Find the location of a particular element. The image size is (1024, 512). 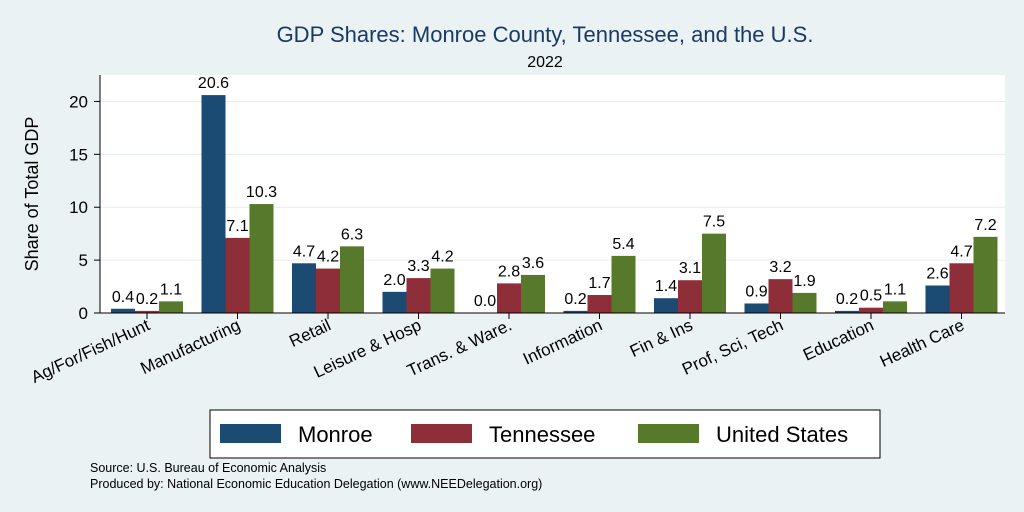

data-label: 10.3 is located at coordinates (261, 192).